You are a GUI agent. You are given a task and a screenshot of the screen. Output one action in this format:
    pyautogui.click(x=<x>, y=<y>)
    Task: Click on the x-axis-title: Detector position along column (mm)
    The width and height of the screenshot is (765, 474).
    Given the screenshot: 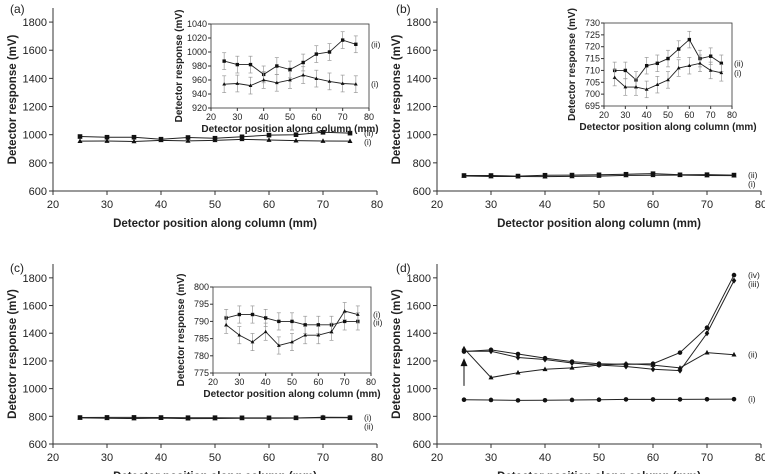 What is the action you would take?
    pyautogui.click(x=215, y=472)
    